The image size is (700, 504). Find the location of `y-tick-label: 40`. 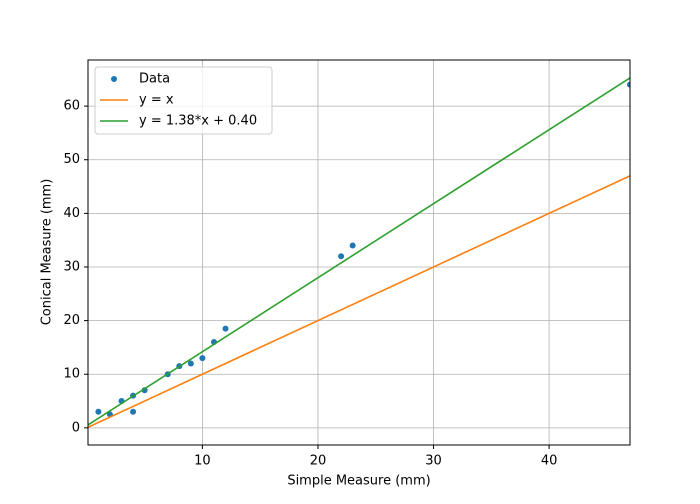

y-tick-label: 40 is located at coordinates (71, 213).